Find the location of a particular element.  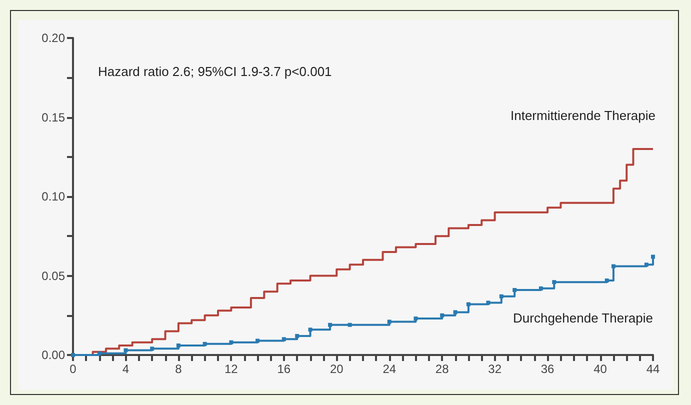

x-tick-label: 24 is located at coordinates (389, 369).